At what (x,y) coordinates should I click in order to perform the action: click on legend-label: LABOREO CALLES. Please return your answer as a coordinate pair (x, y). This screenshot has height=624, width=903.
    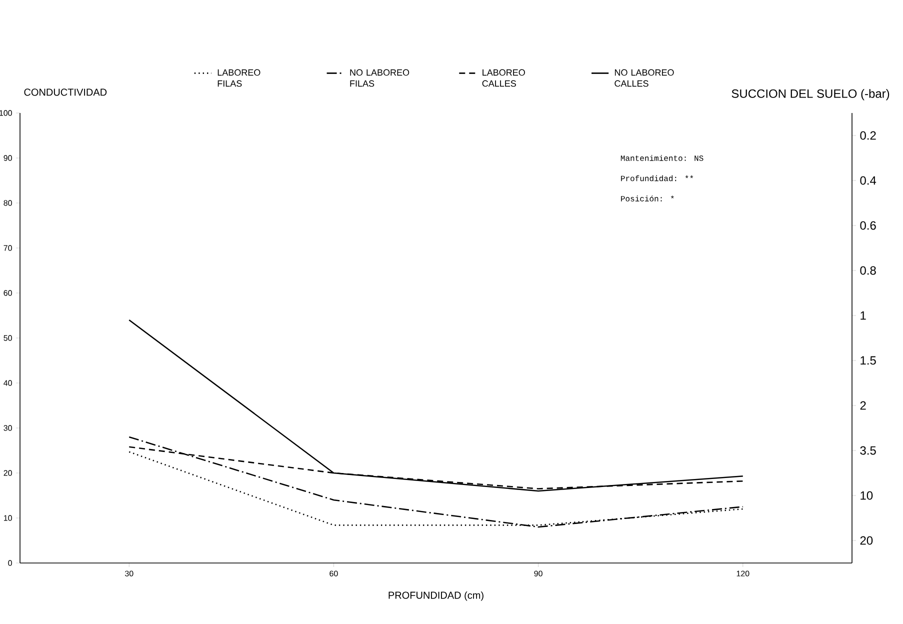
    Looking at the image, I should click on (503, 78).